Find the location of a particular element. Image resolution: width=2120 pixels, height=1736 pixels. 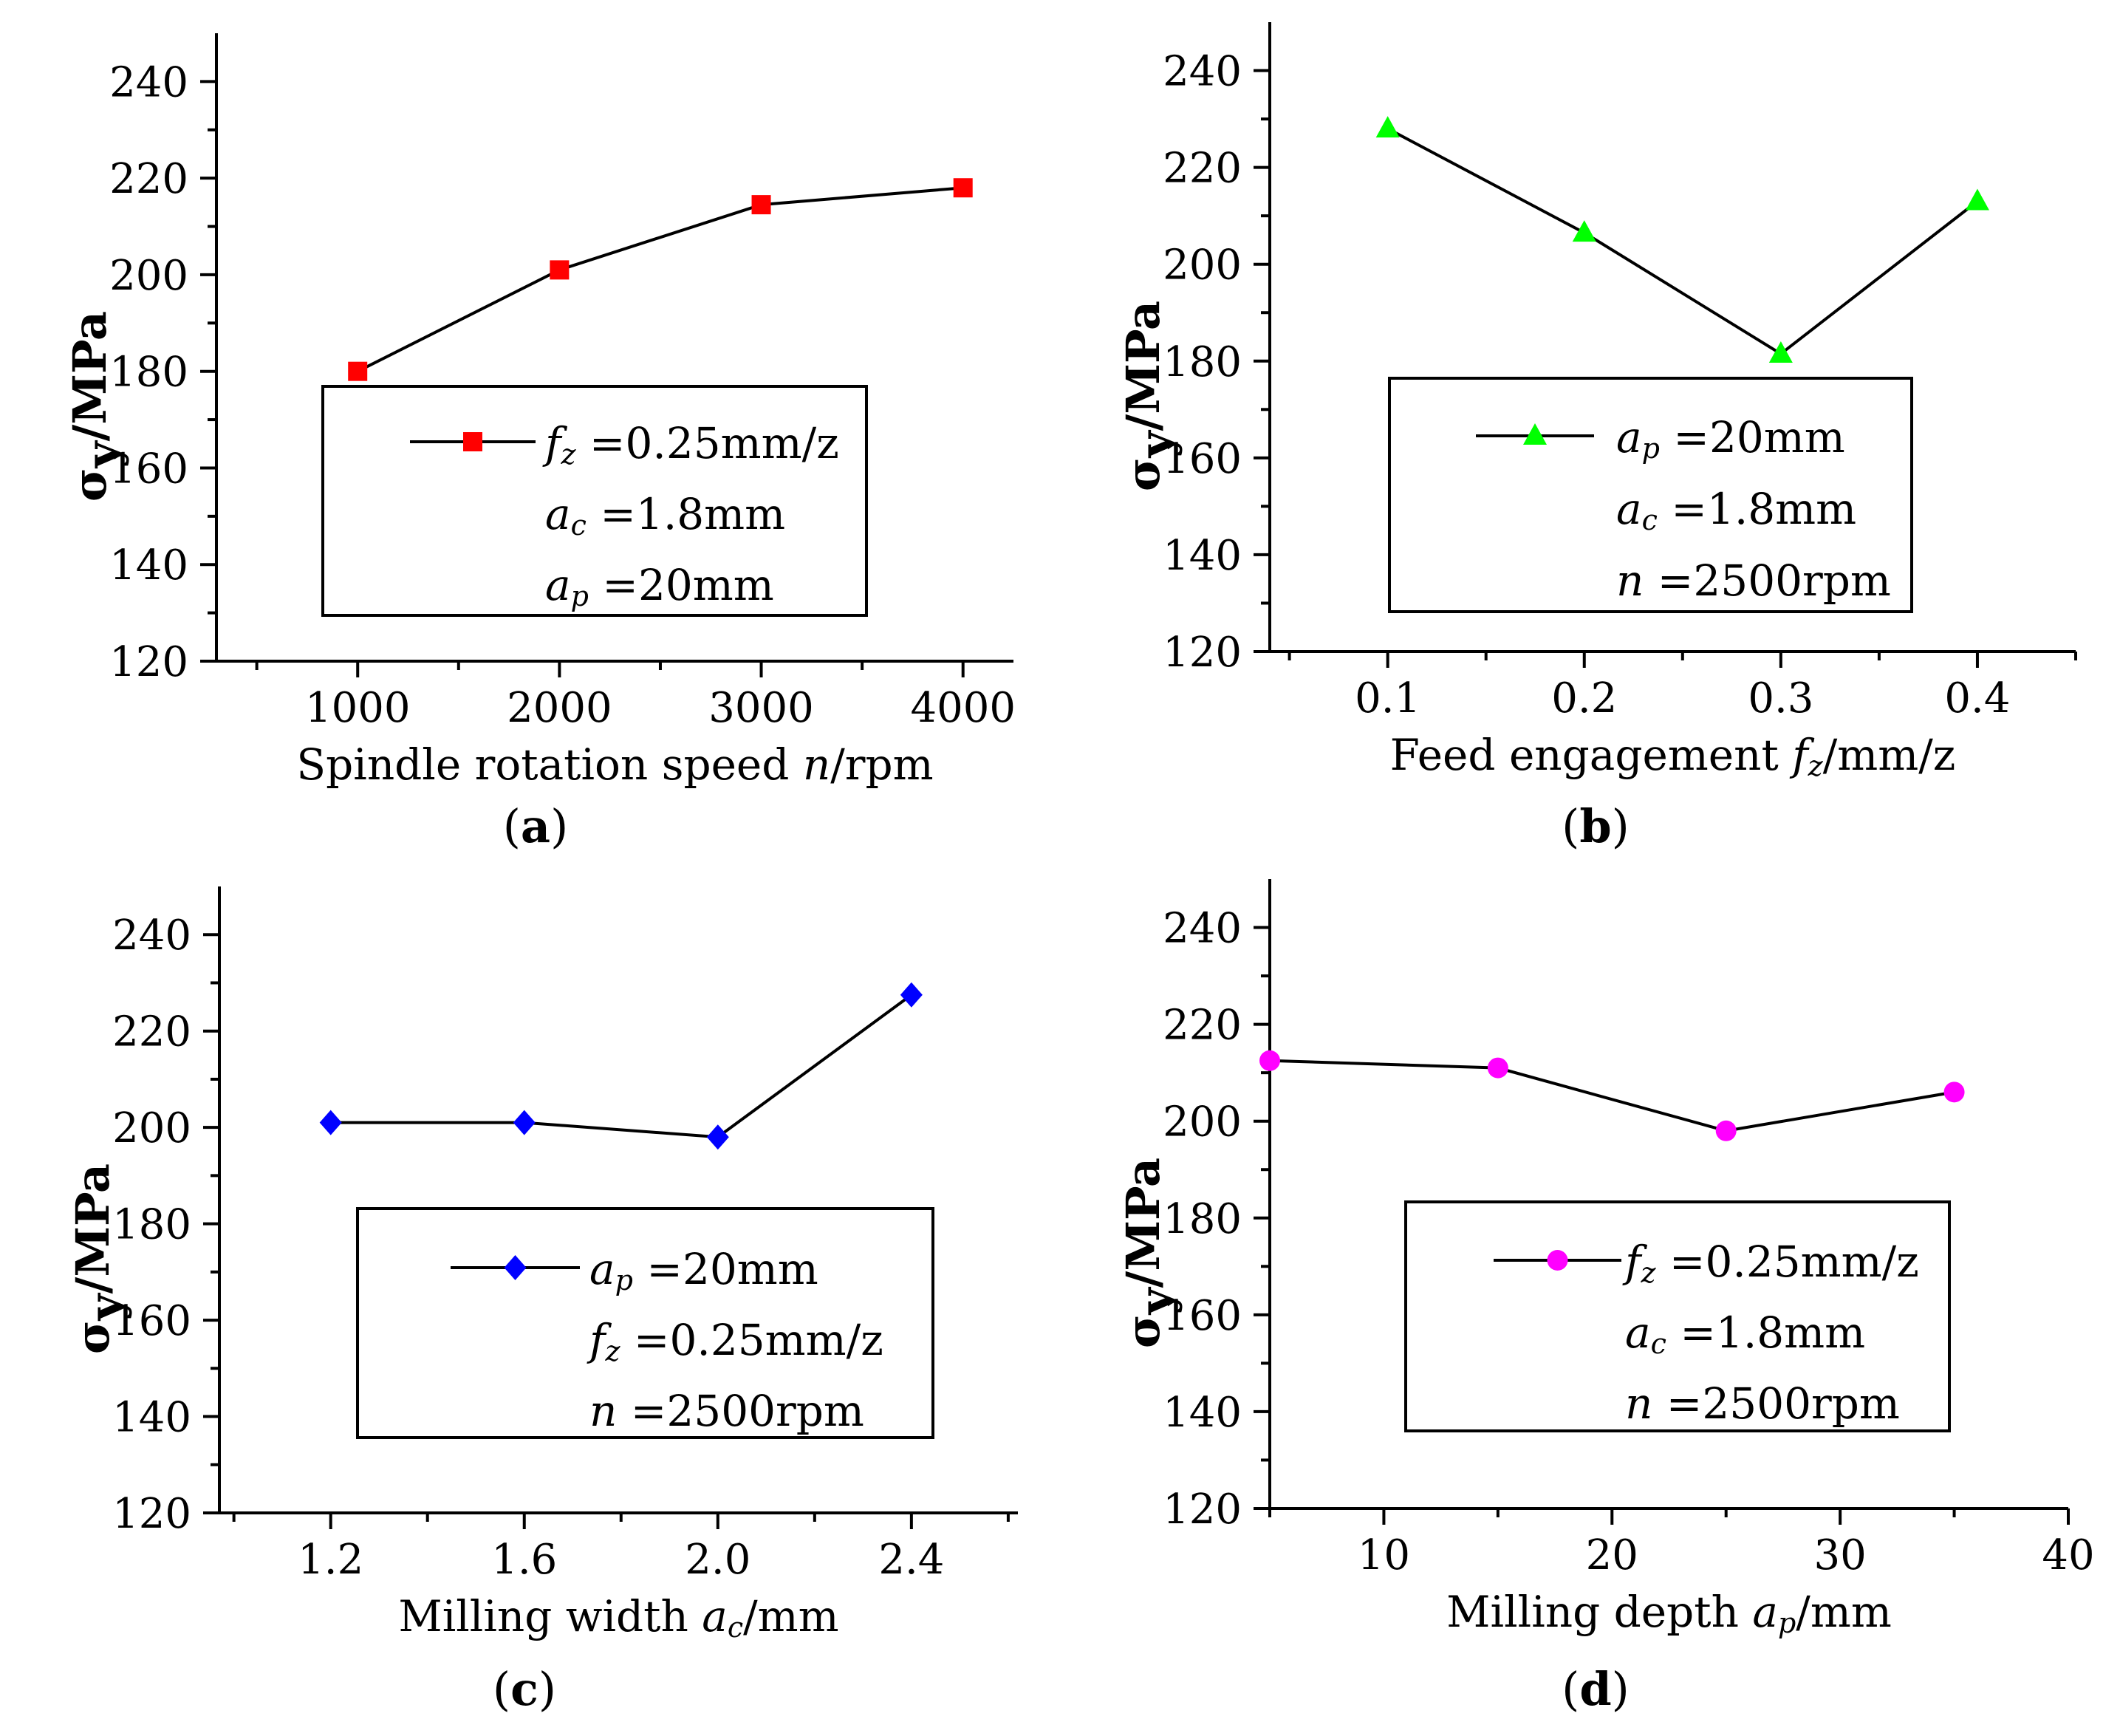

x-axis-title: Milling depth ap/mm is located at coordinates (1669, 1613).